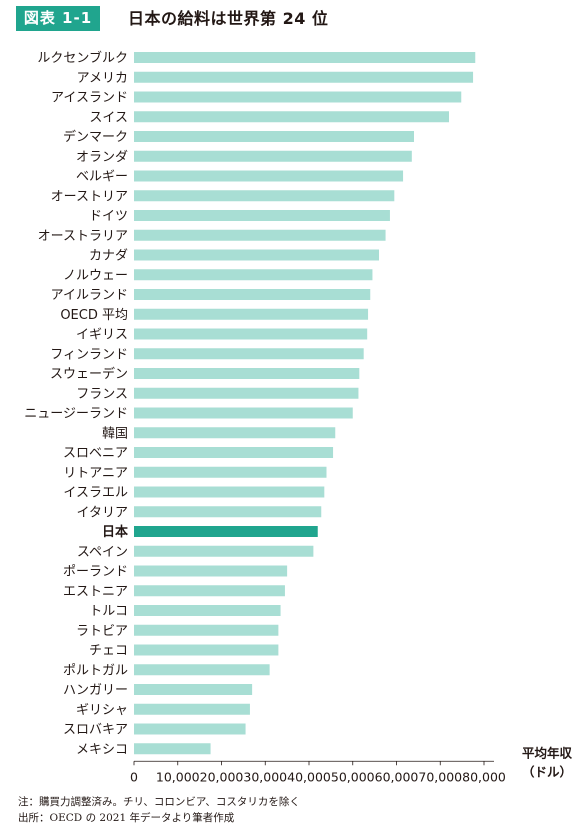  Describe the element at coordinates (89, 98) in the screenshot. I see `category-label: アイスランド` at that location.